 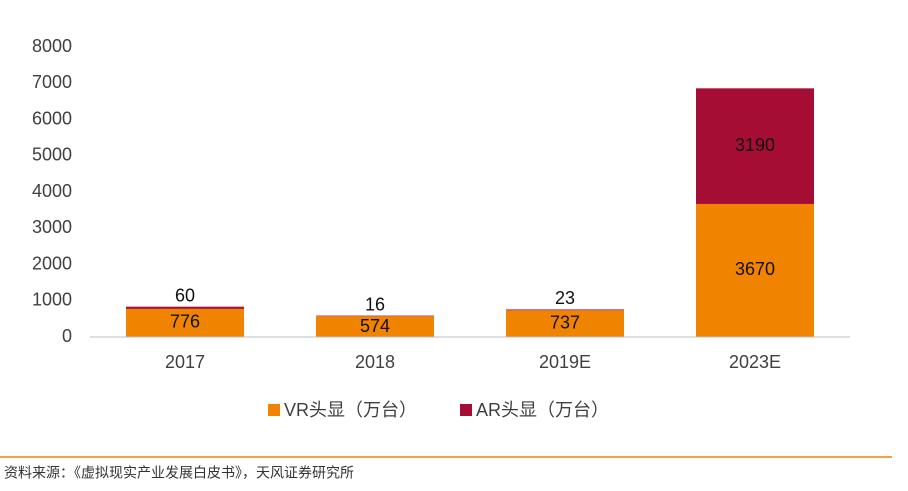 I want to click on data-label: 776, so click(x=185, y=322).